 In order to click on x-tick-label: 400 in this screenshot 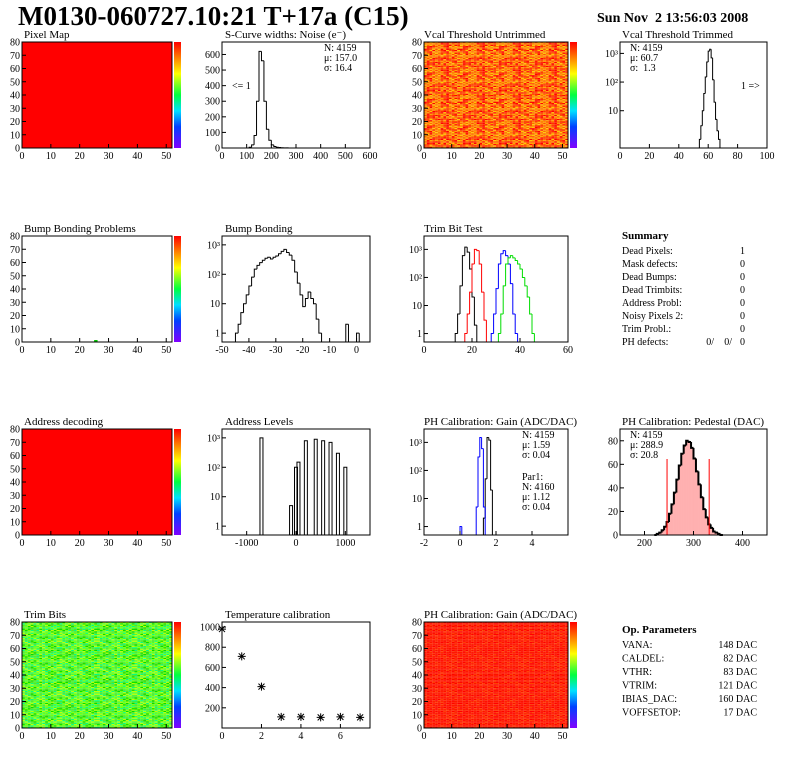, I will do `click(742, 543)`.